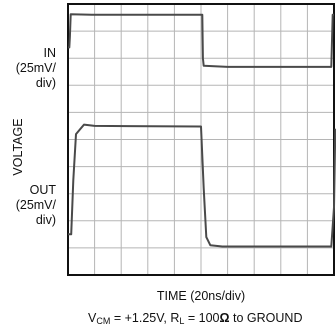 Image resolution: width=336 pixels, height=332 pixels. Describe the element at coordinates (202, 318) in the screenshot. I see `rl-value: = 100` at that location.